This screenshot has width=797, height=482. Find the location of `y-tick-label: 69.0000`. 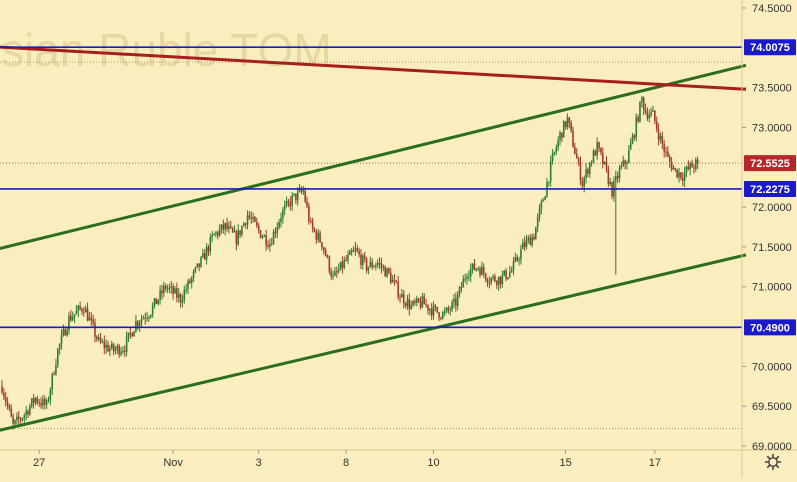

y-tick-label: 69.0000 is located at coordinates (772, 447).